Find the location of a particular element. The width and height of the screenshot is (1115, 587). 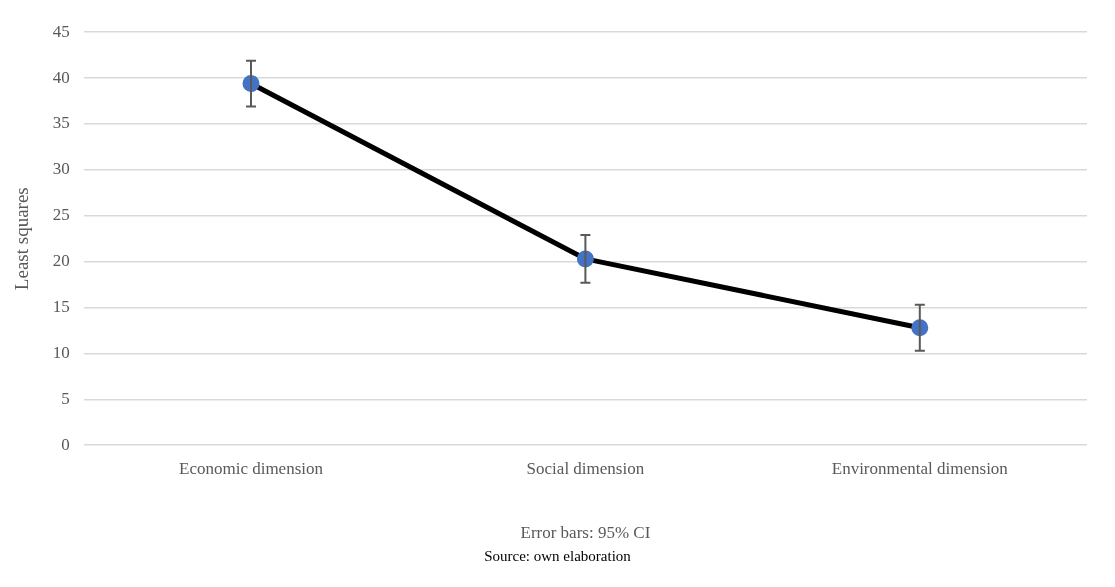

y-tick-label: 10 is located at coordinates (61, 352).